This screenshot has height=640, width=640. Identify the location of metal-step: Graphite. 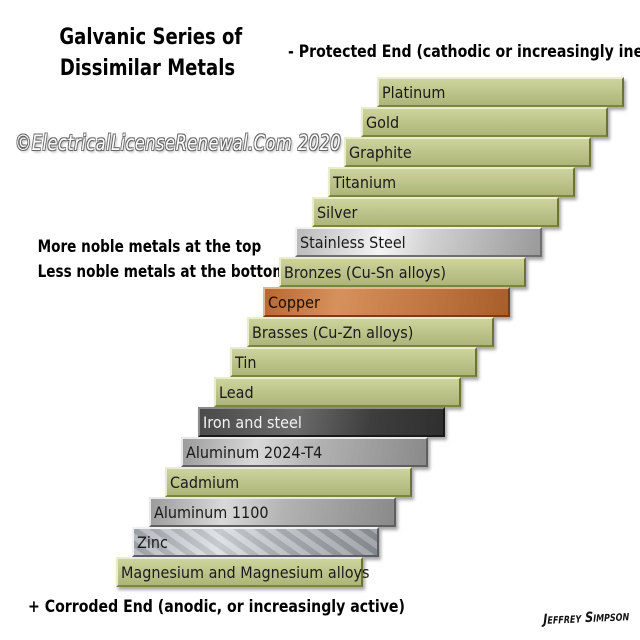
(467, 152).